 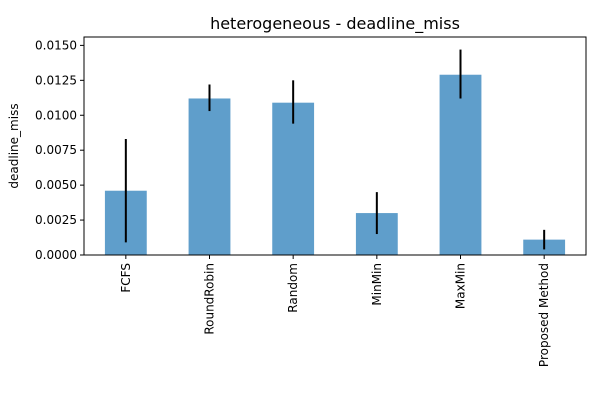 What do you see at coordinates (126, 278) in the screenshot?
I see `x-tick-label: FCFS` at bounding box center [126, 278].